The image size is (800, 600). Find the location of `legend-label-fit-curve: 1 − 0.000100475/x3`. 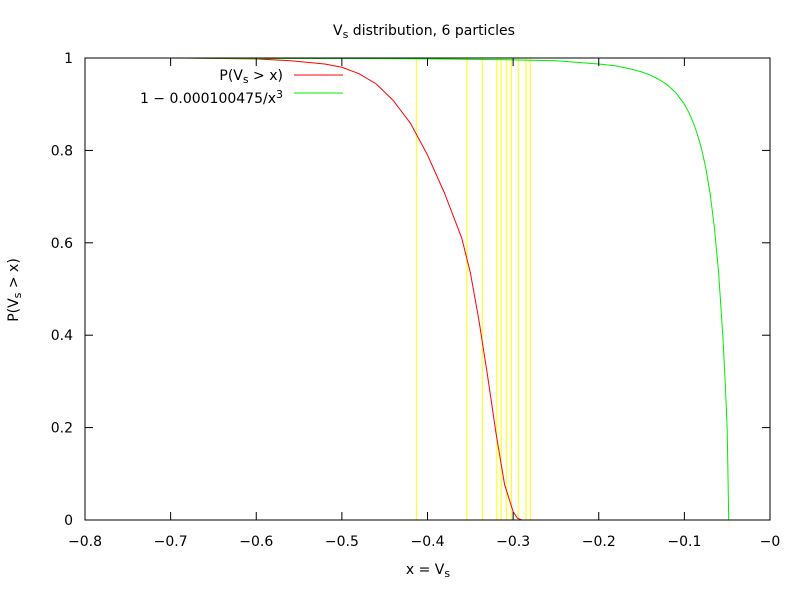

legend-label-fit-curve: 1 − 0.000100475/x3 is located at coordinates (211, 97).